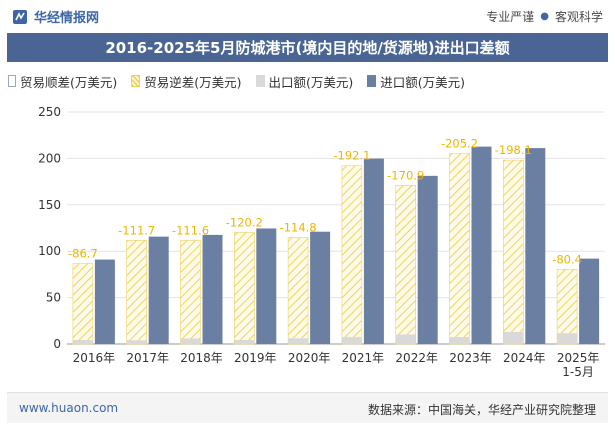 Image resolution: width=615 pixels, height=427 pixels. I want to click on brand-name: 华经情报网, so click(67, 18).